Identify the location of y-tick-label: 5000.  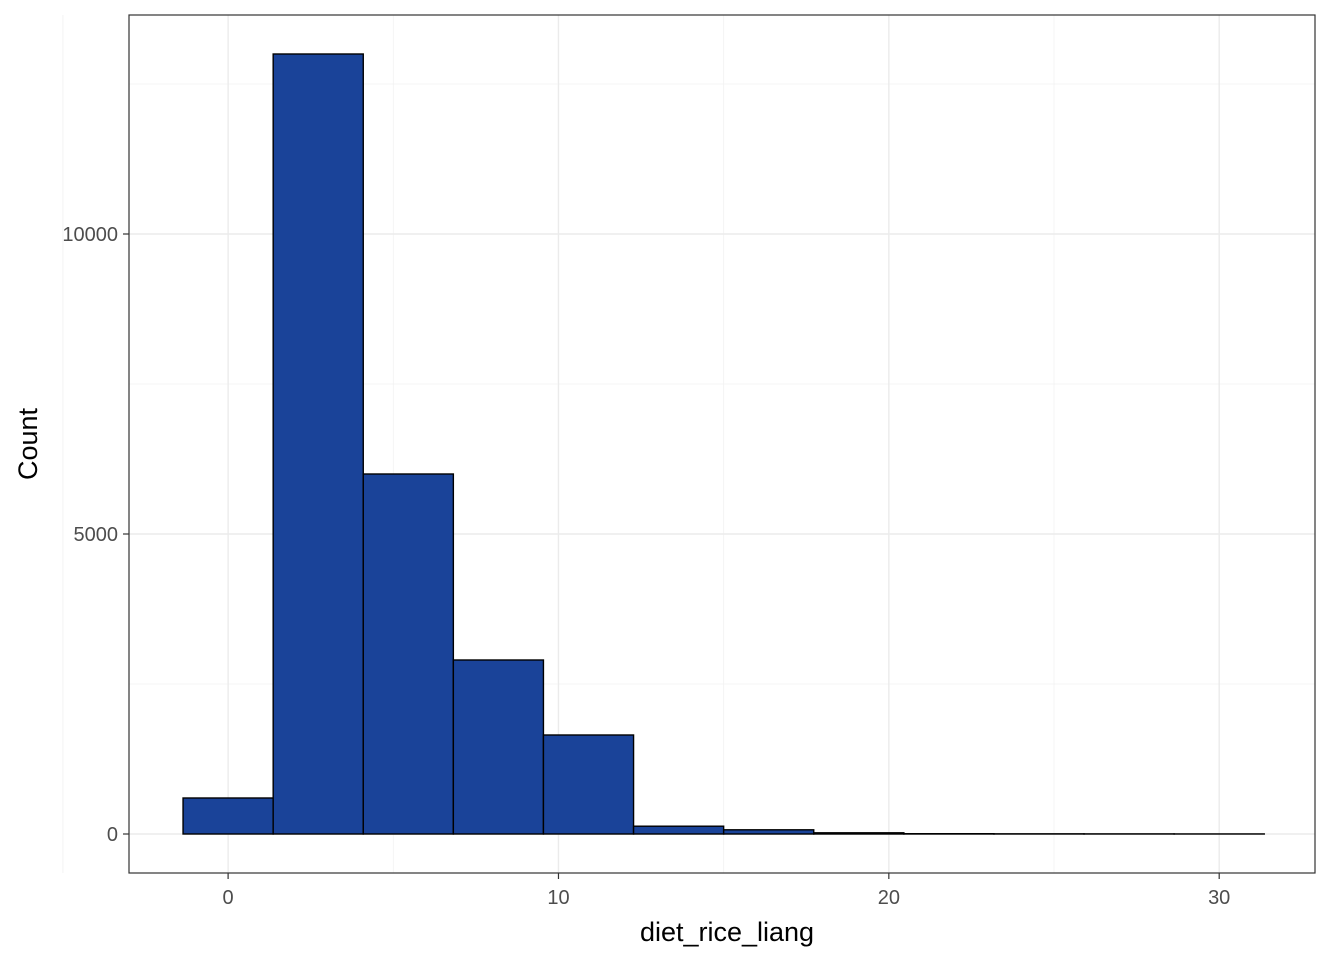
(96, 535).